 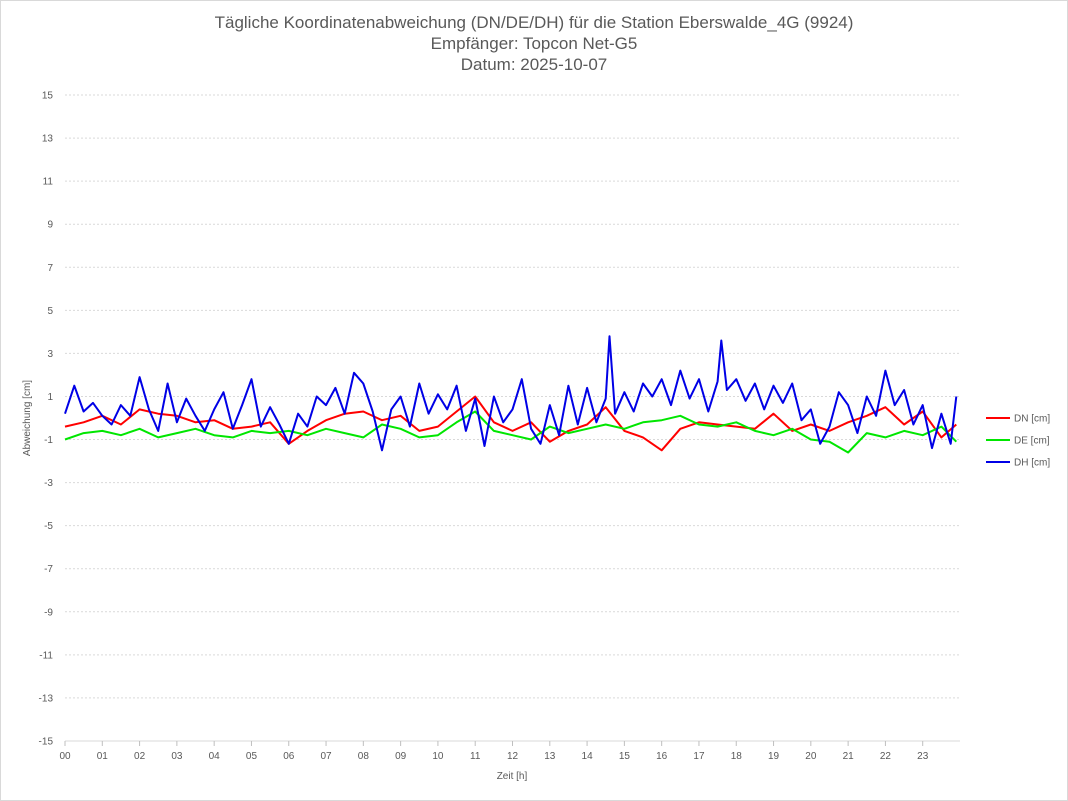 What do you see at coordinates (46, 655) in the screenshot?
I see `y-tick-label: -11` at bounding box center [46, 655].